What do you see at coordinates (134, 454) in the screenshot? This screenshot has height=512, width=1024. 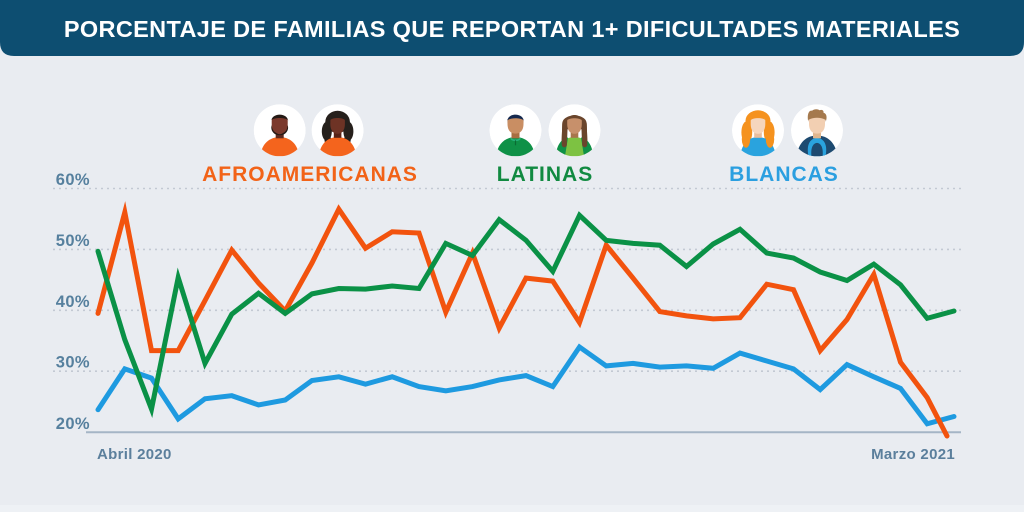 I see `svg-text: Abril 2020` at bounding box center [134, 454].